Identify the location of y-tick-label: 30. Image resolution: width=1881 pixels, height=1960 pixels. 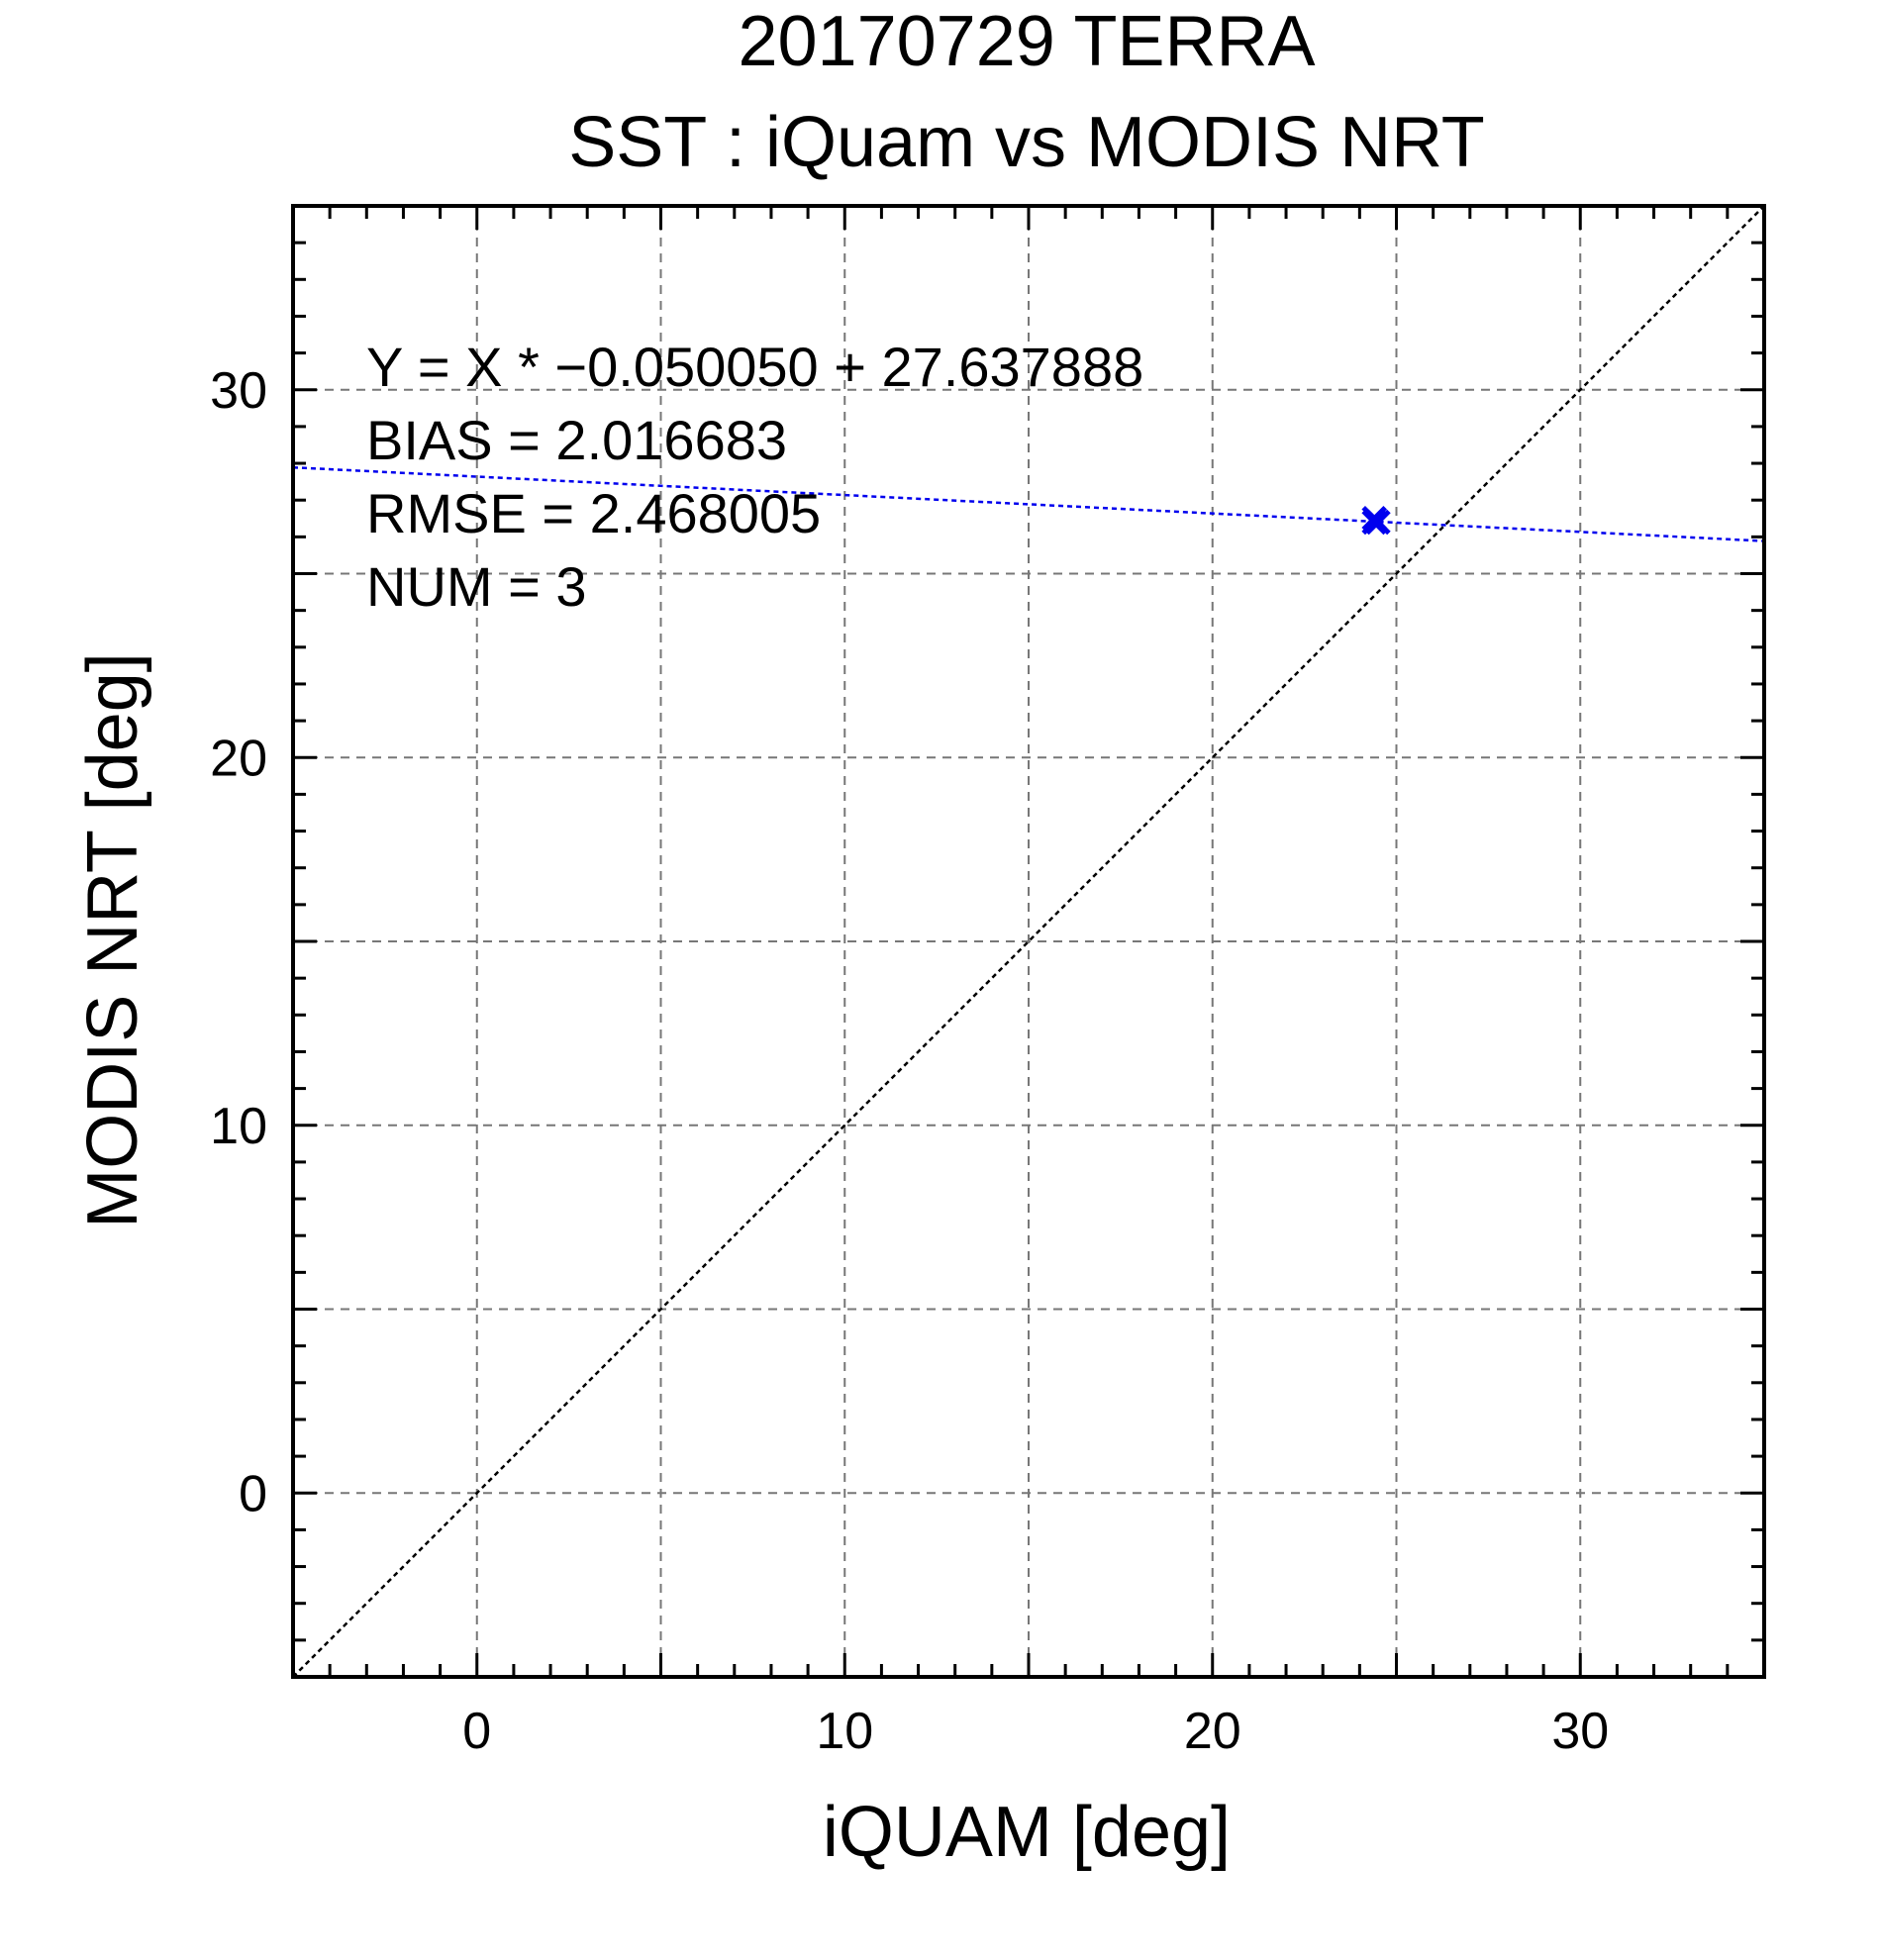
(239, 391).